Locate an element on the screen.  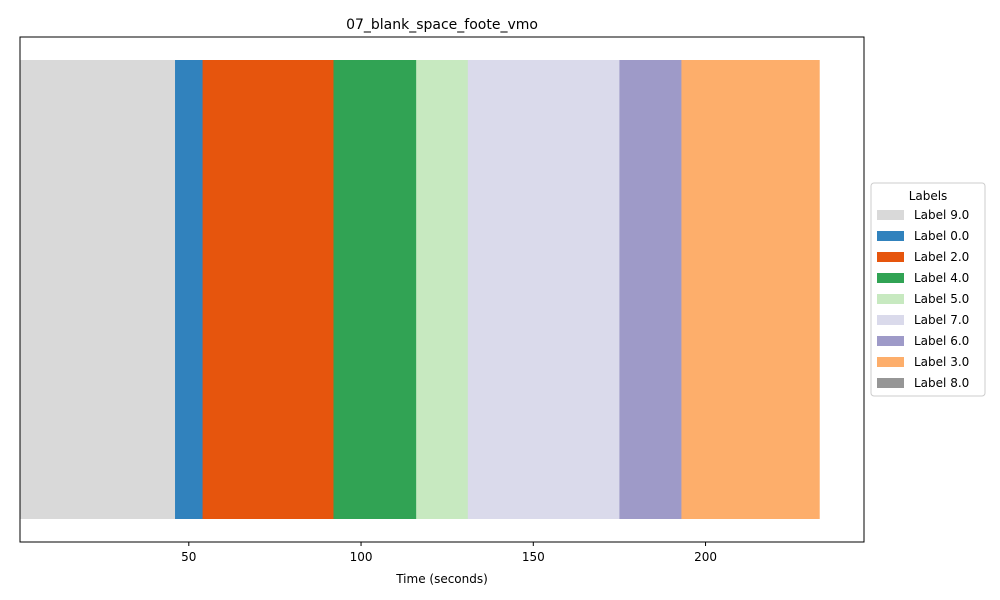
legend-label: Label 4.0 is located at coordinates (941, 278).